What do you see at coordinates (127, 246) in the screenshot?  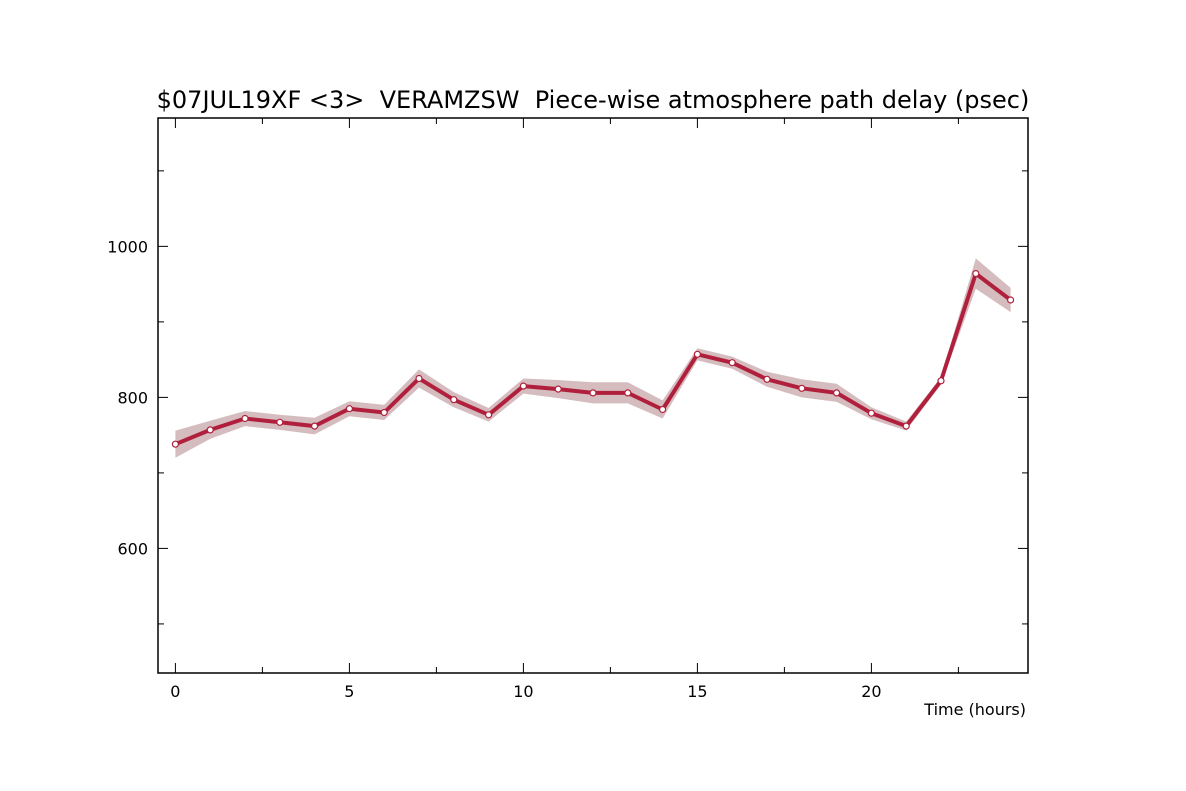 I see `y-tick-label: 1000` at bounding box center [127, 246].